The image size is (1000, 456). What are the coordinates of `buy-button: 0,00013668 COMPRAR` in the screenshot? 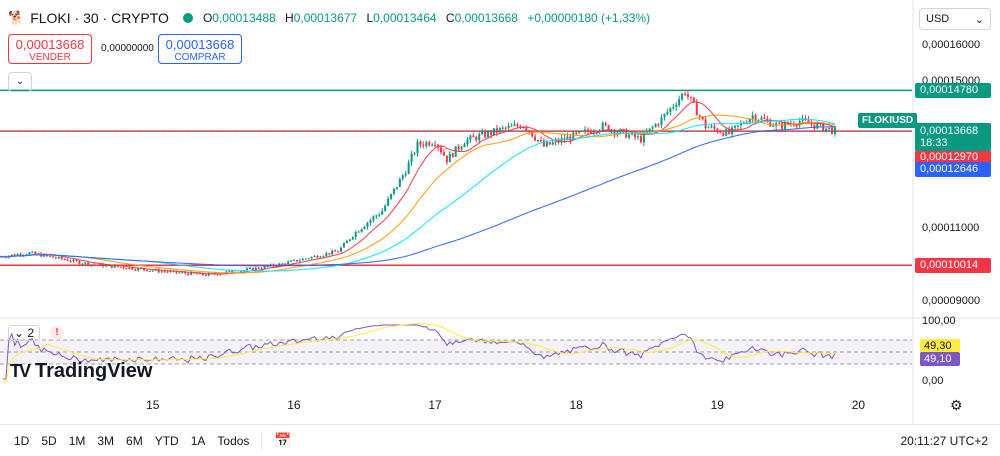 It's located at (200, 49).